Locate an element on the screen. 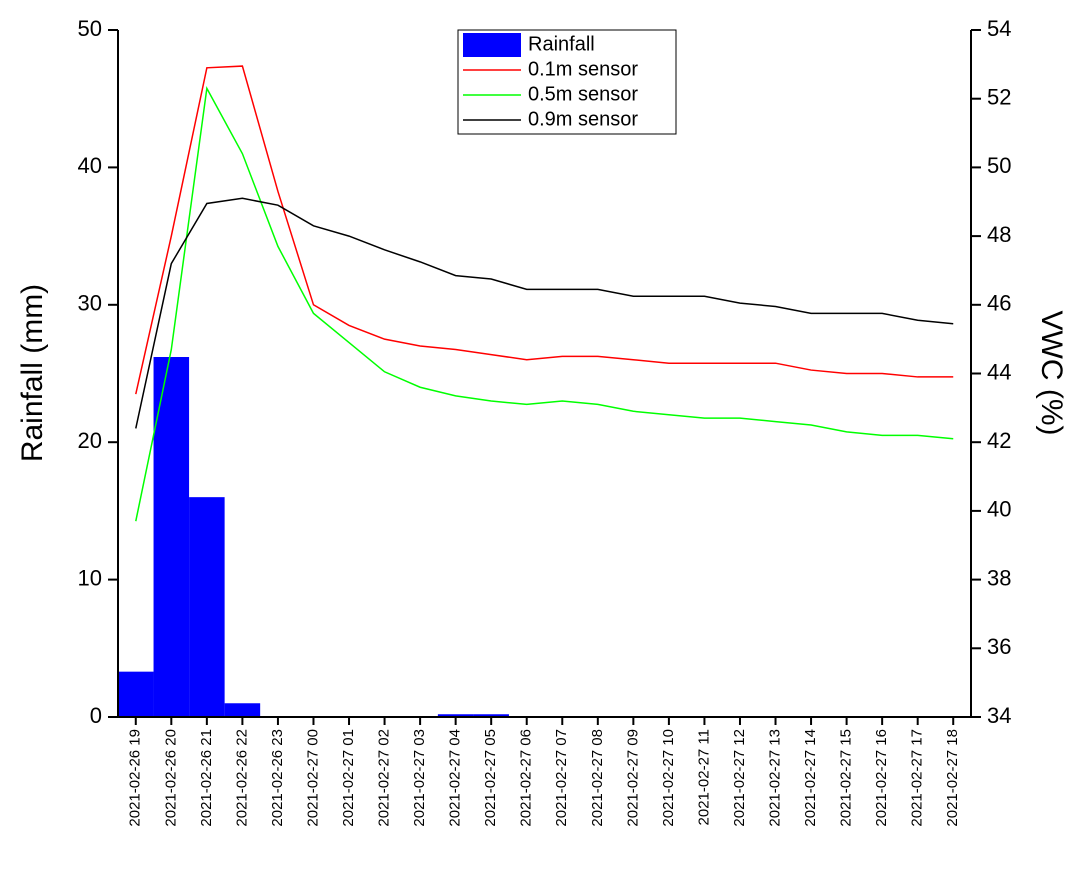 Image resolution: width=1078 pixels, height=869 pixels. y2-tick-label: 46 is located at coordinates (999, 303).